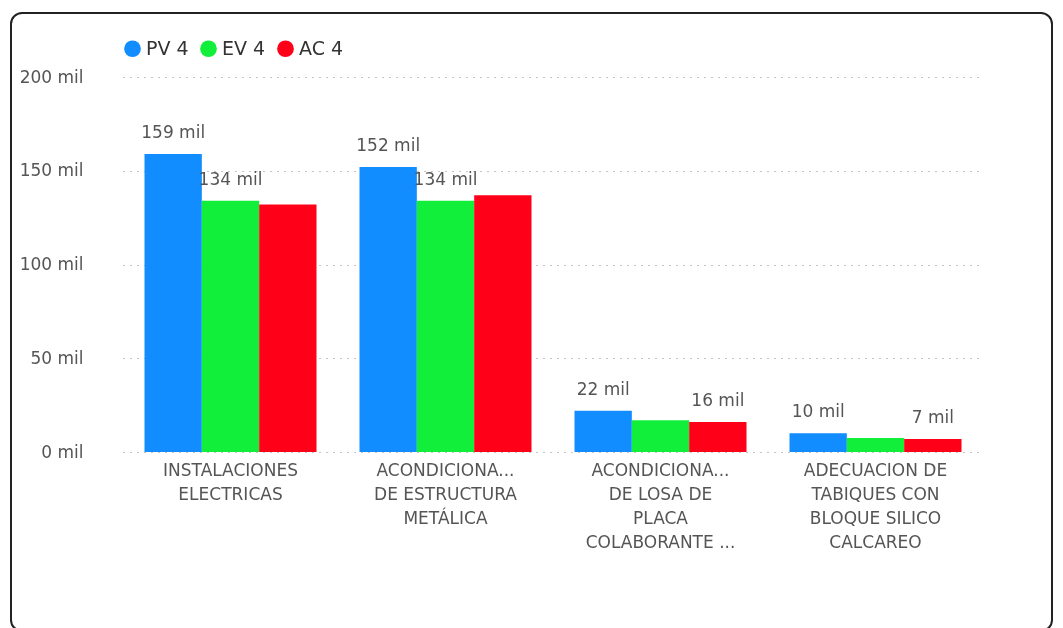 The height and width of the screenshot is (628, 1063). What do you see at coordinates (244, 47) in the screenshot?
I see `legend-label: EV 4` at bounding box center [244, 47].